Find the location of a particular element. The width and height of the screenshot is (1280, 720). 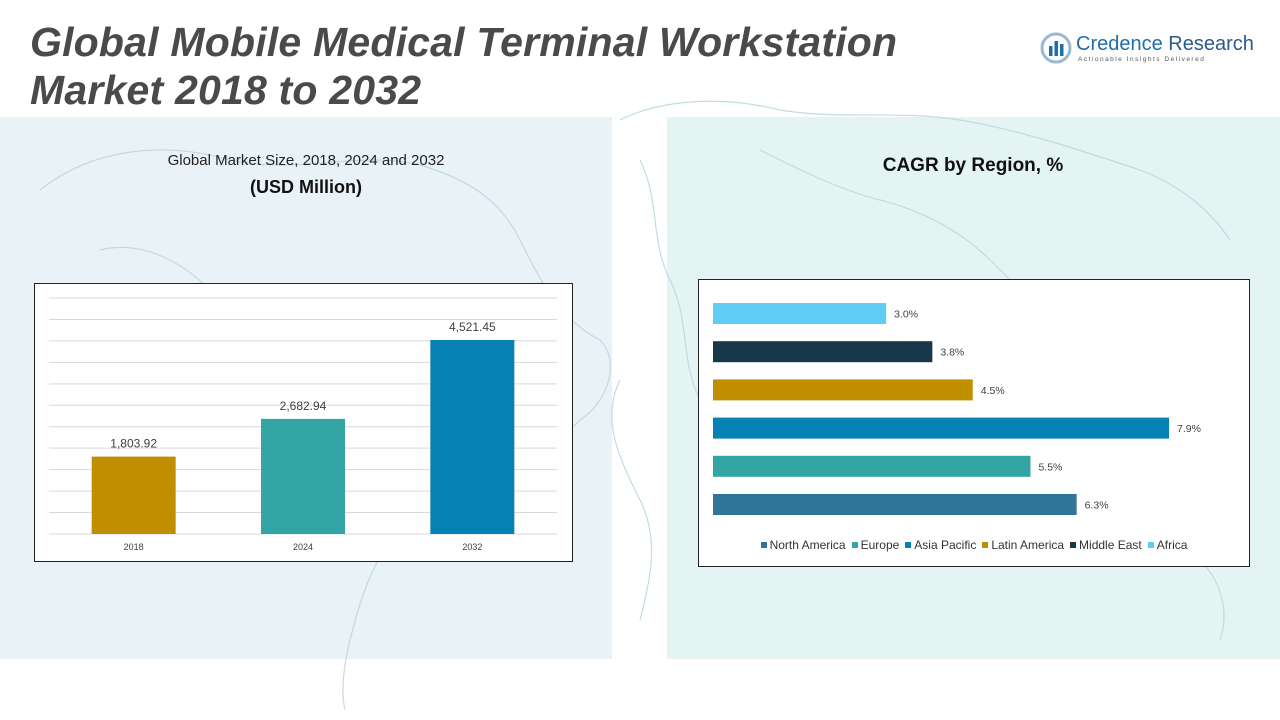

logo-name: Credence Research is located at coordinates (1165, 44).